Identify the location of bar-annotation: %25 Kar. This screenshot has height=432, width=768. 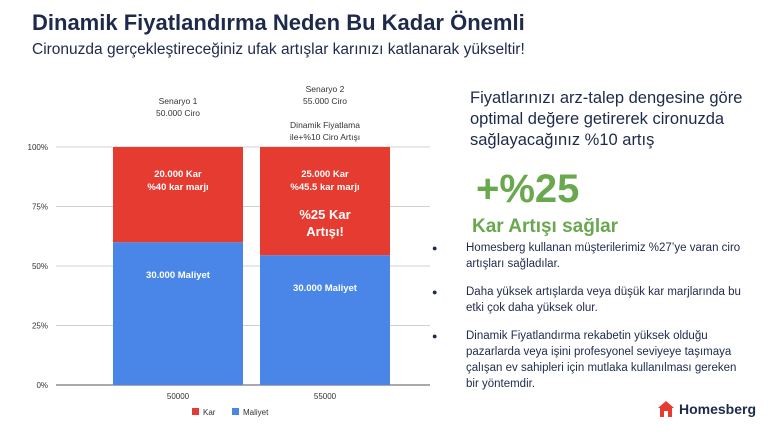
(324, 214).